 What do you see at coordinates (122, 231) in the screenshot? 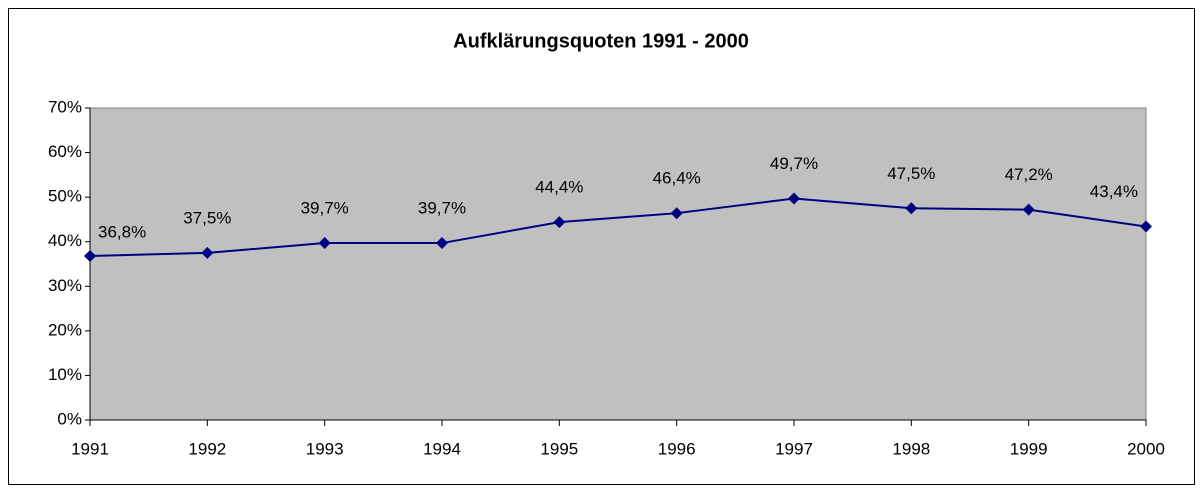
I see `data-label: 36,8%` at bounding box center [122, 231].